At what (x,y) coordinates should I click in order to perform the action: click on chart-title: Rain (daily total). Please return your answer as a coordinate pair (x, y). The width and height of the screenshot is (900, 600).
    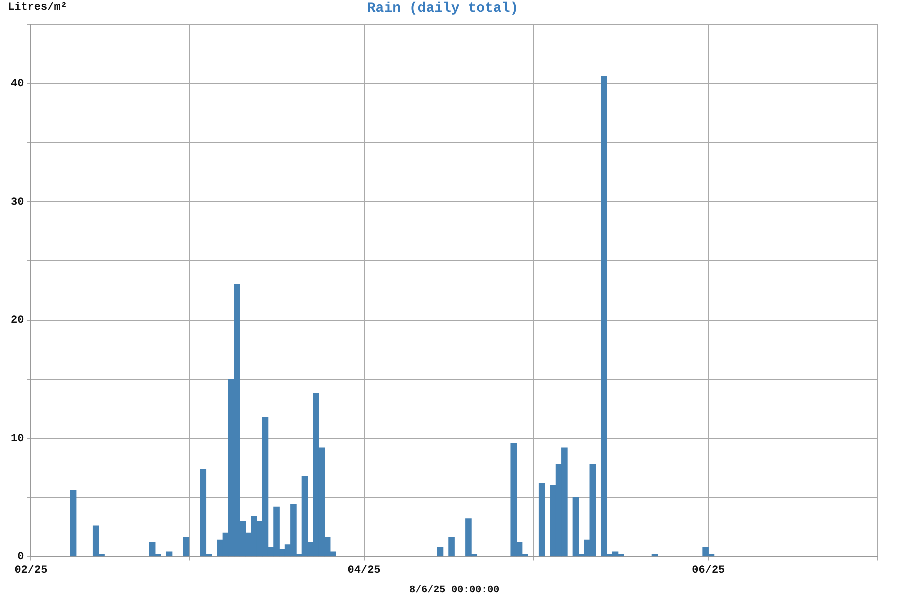
    Looking at the image, I should click on (443, 8).